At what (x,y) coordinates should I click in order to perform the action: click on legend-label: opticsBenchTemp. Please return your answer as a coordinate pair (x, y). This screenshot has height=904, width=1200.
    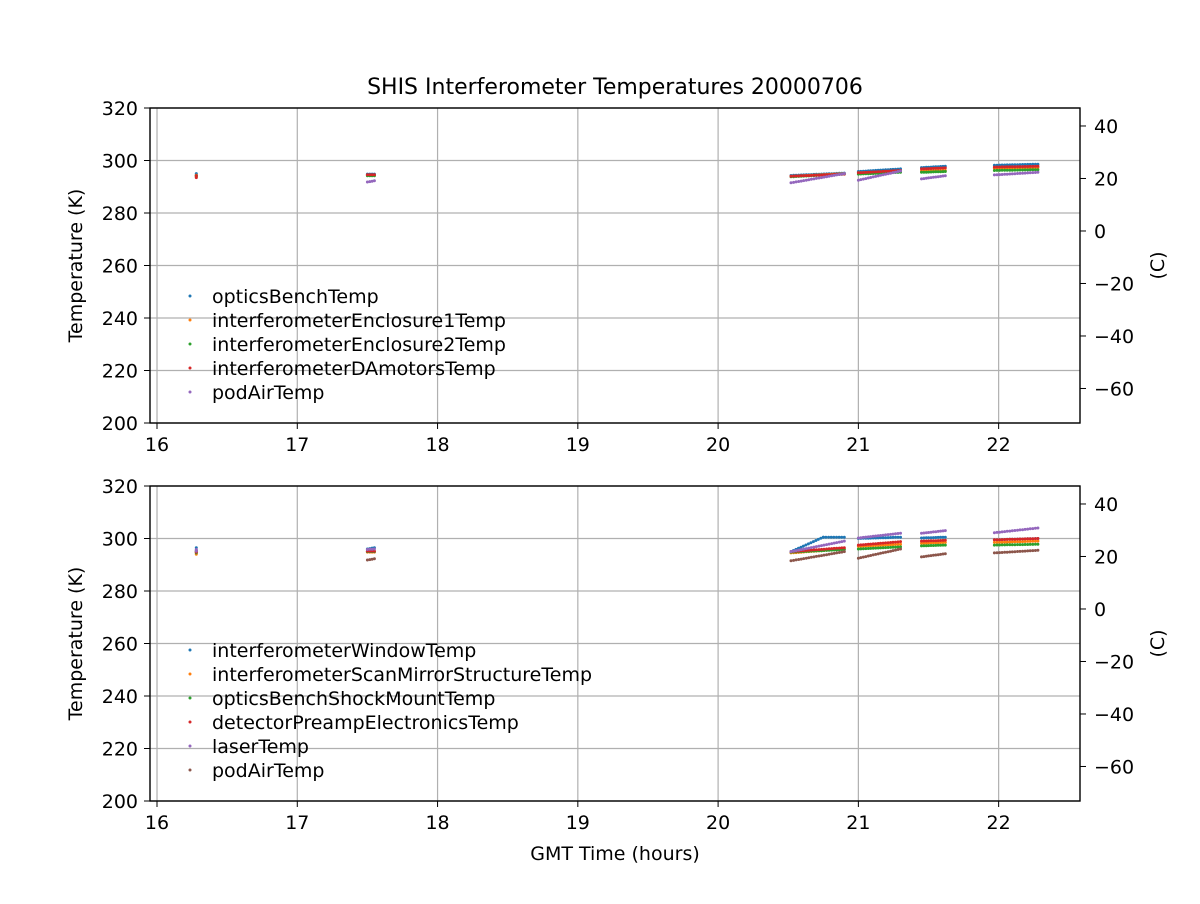
    Looking at the image, I should click on (295, 297).